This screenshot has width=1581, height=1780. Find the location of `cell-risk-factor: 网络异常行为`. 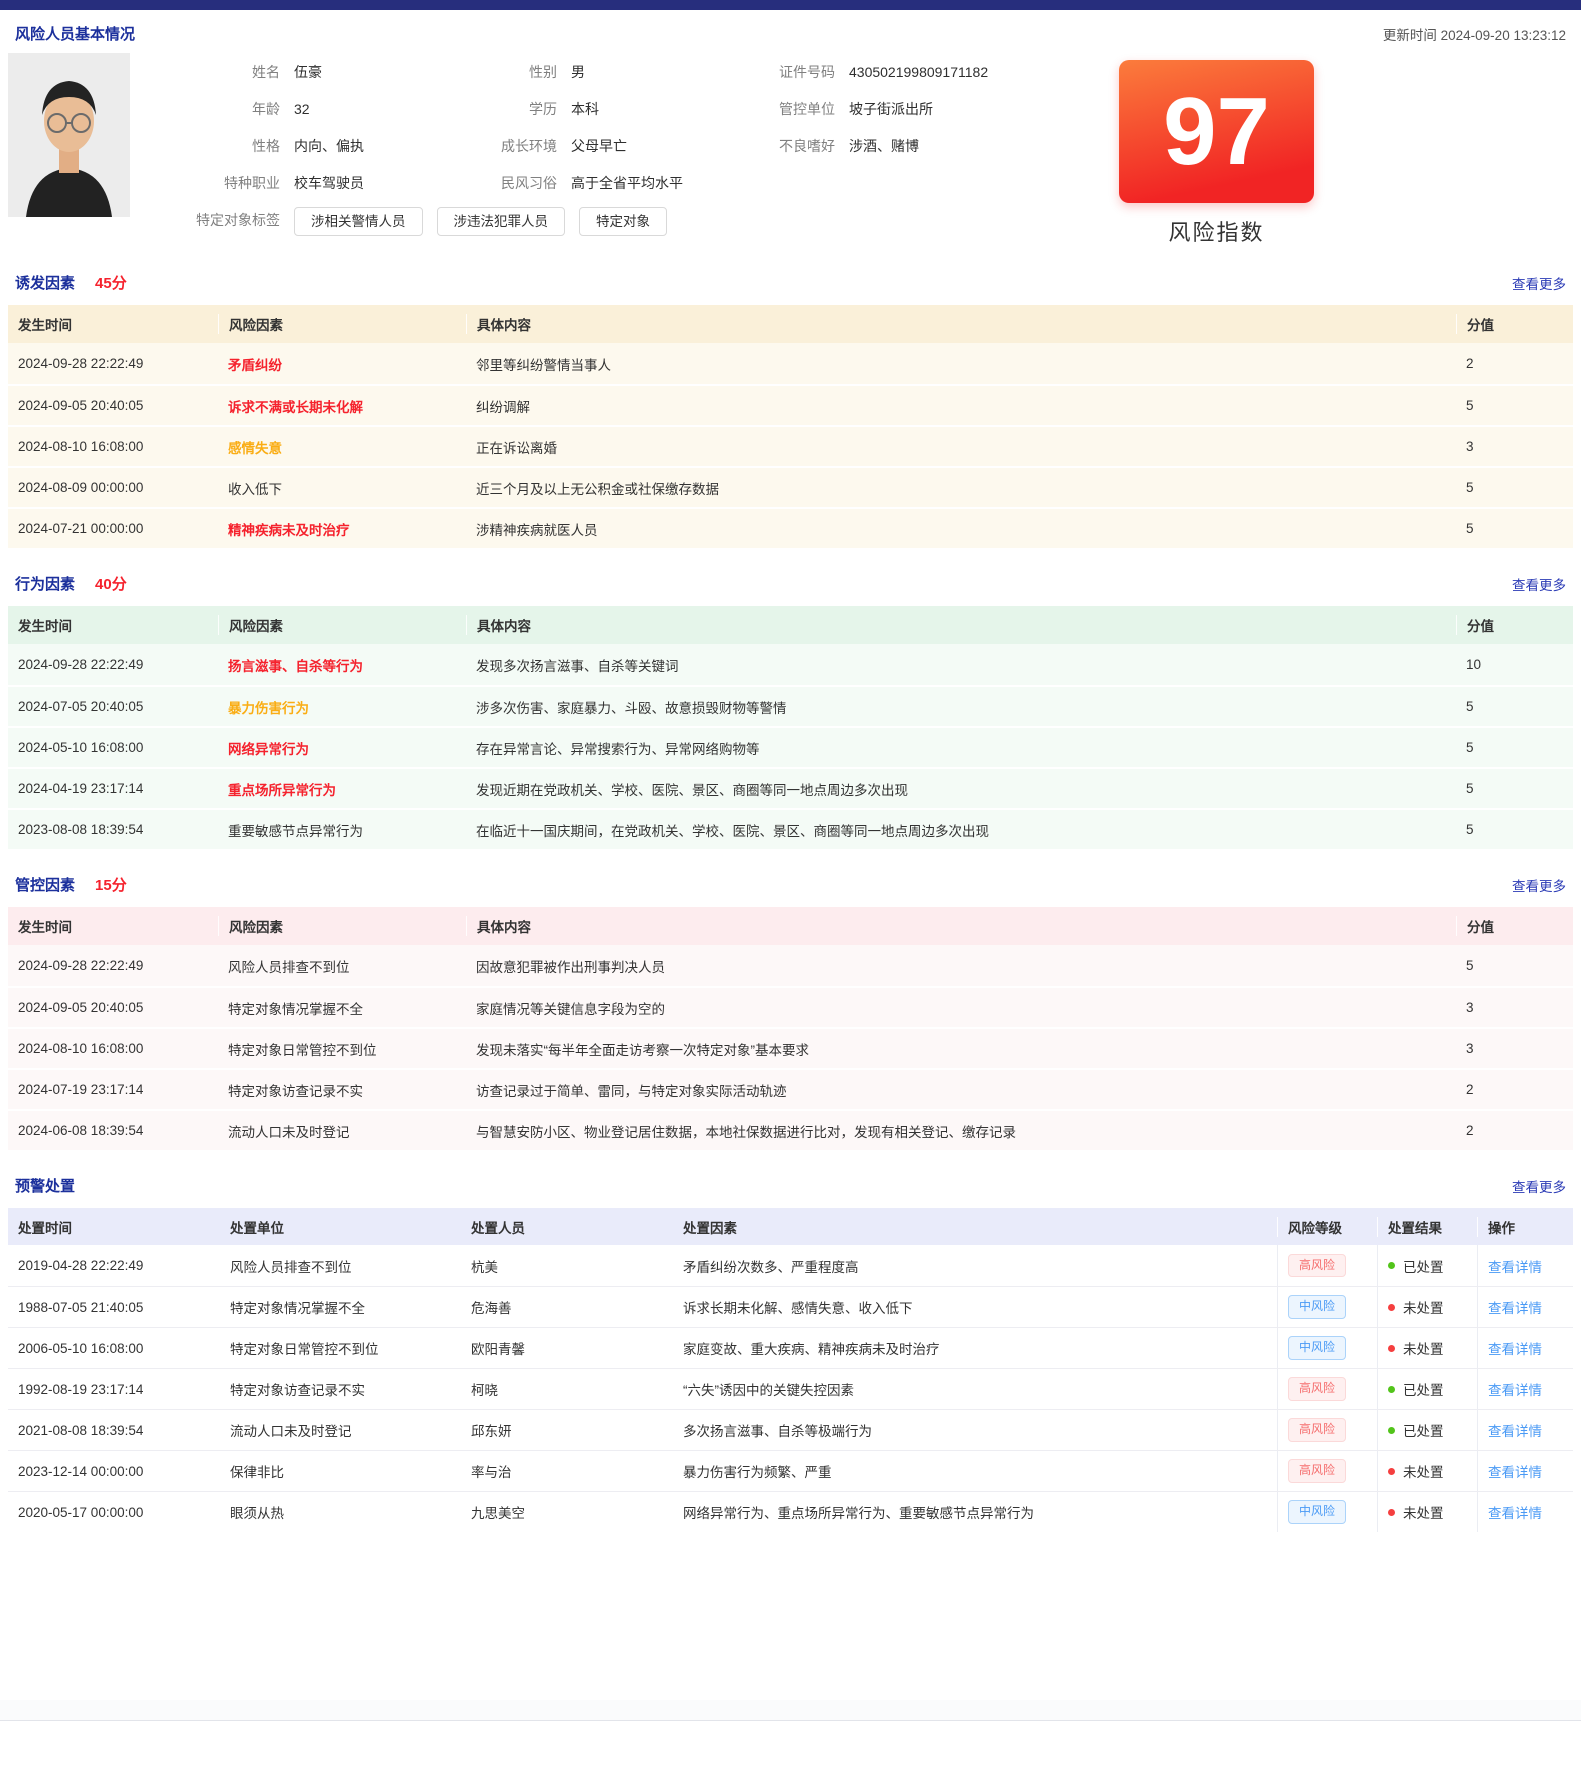

cell-risk-factor: 网络异常行为 is located at coordinates (268, 749).